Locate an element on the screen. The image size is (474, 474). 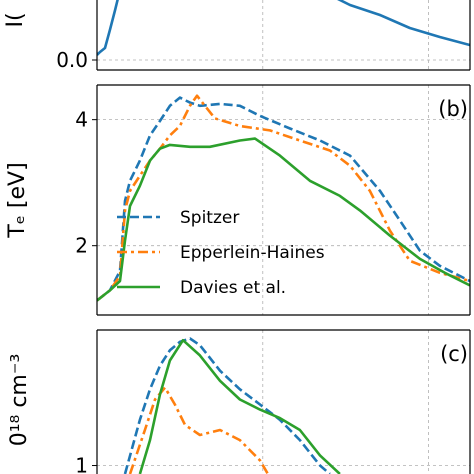
panel-label: (b) is located at coordinates (453, 109).